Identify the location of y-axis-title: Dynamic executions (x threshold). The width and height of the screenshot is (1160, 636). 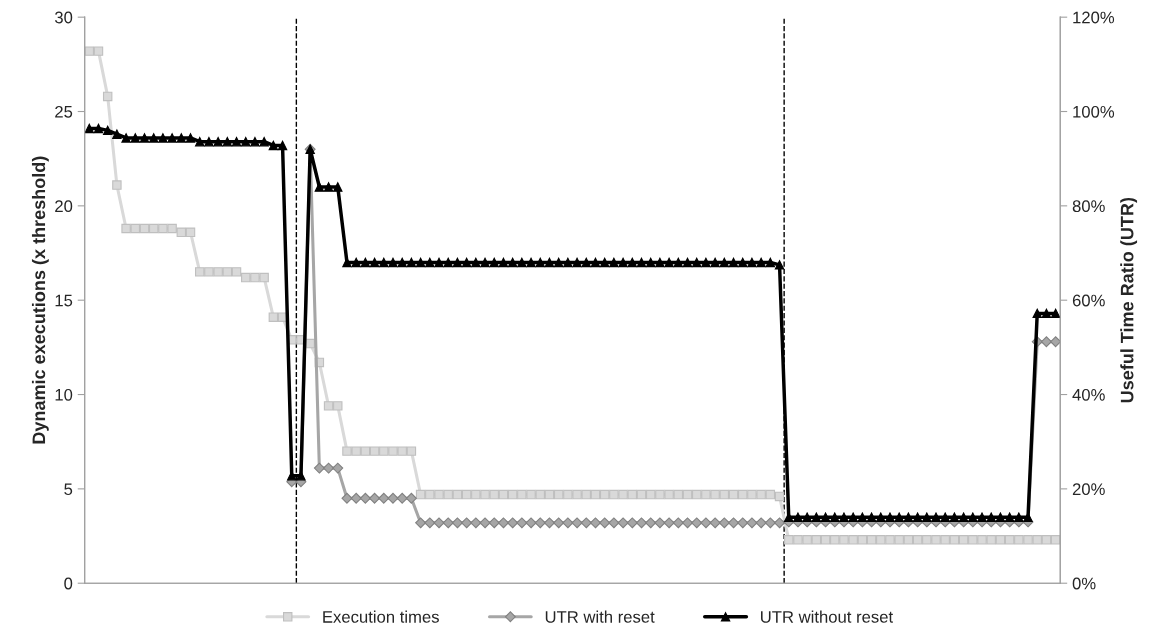
(40, 300).